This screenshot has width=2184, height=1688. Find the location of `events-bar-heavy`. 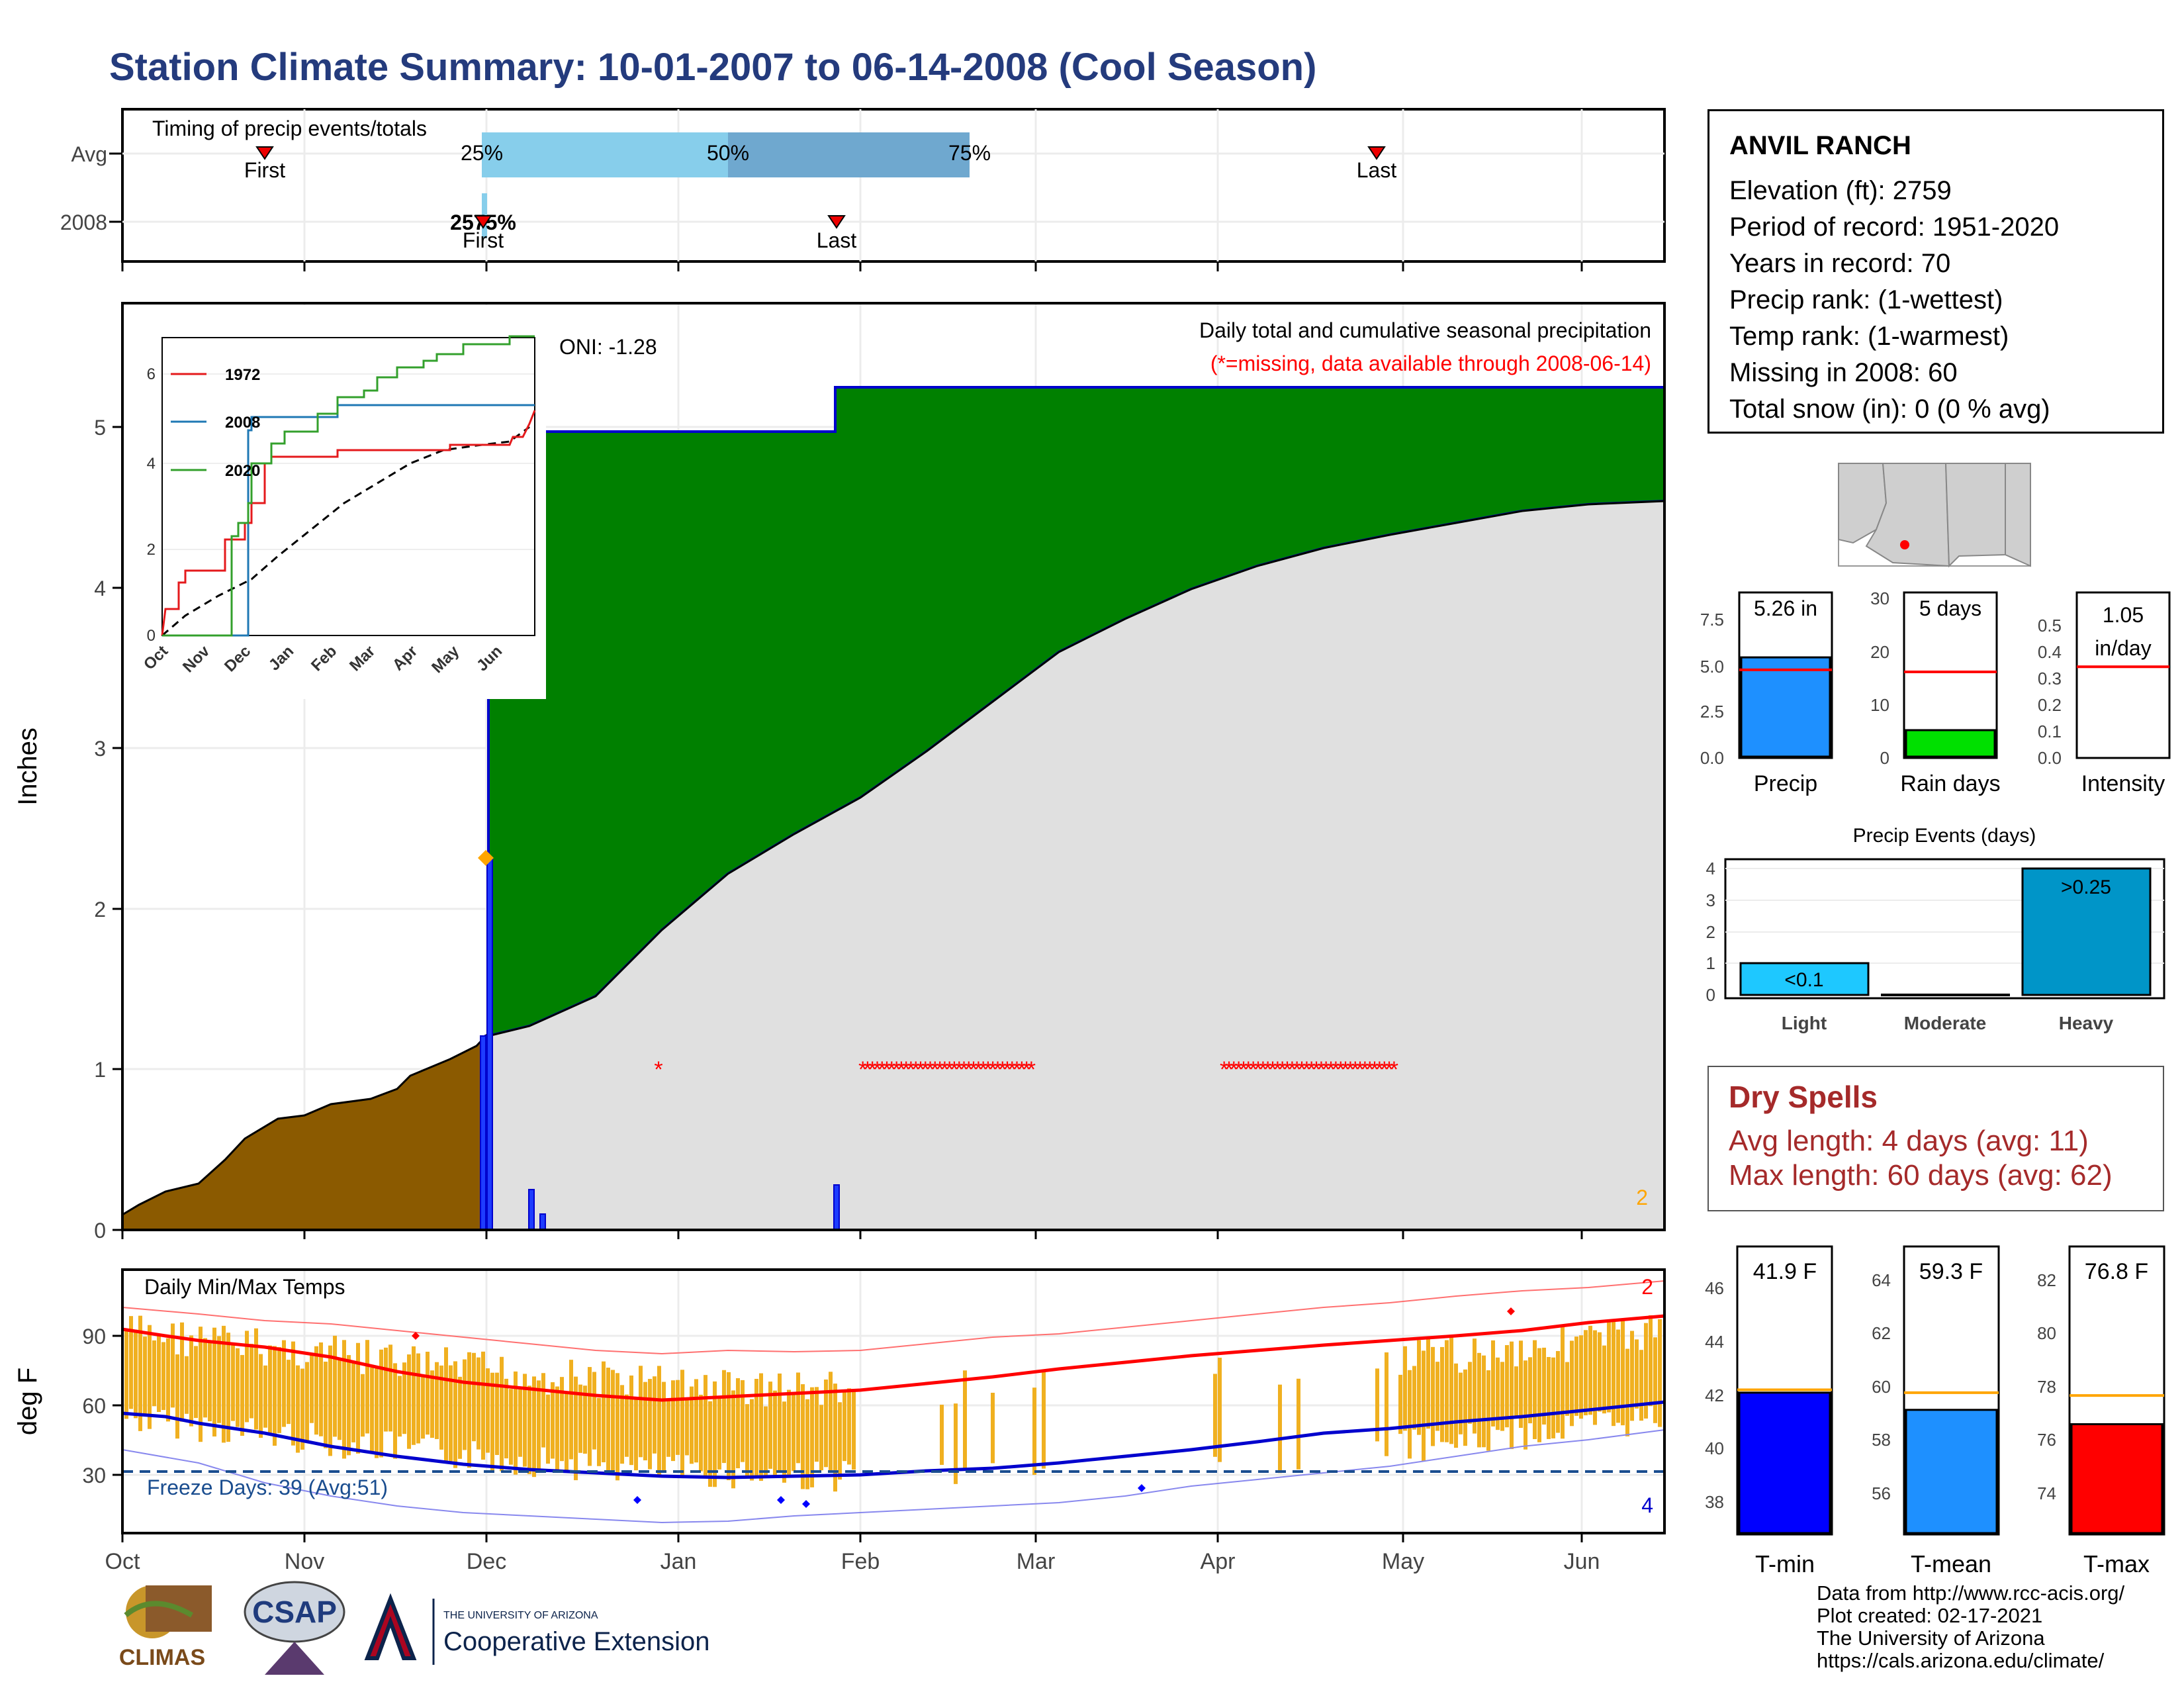

events-bar-heavy is located at coordinates (2086, 931).